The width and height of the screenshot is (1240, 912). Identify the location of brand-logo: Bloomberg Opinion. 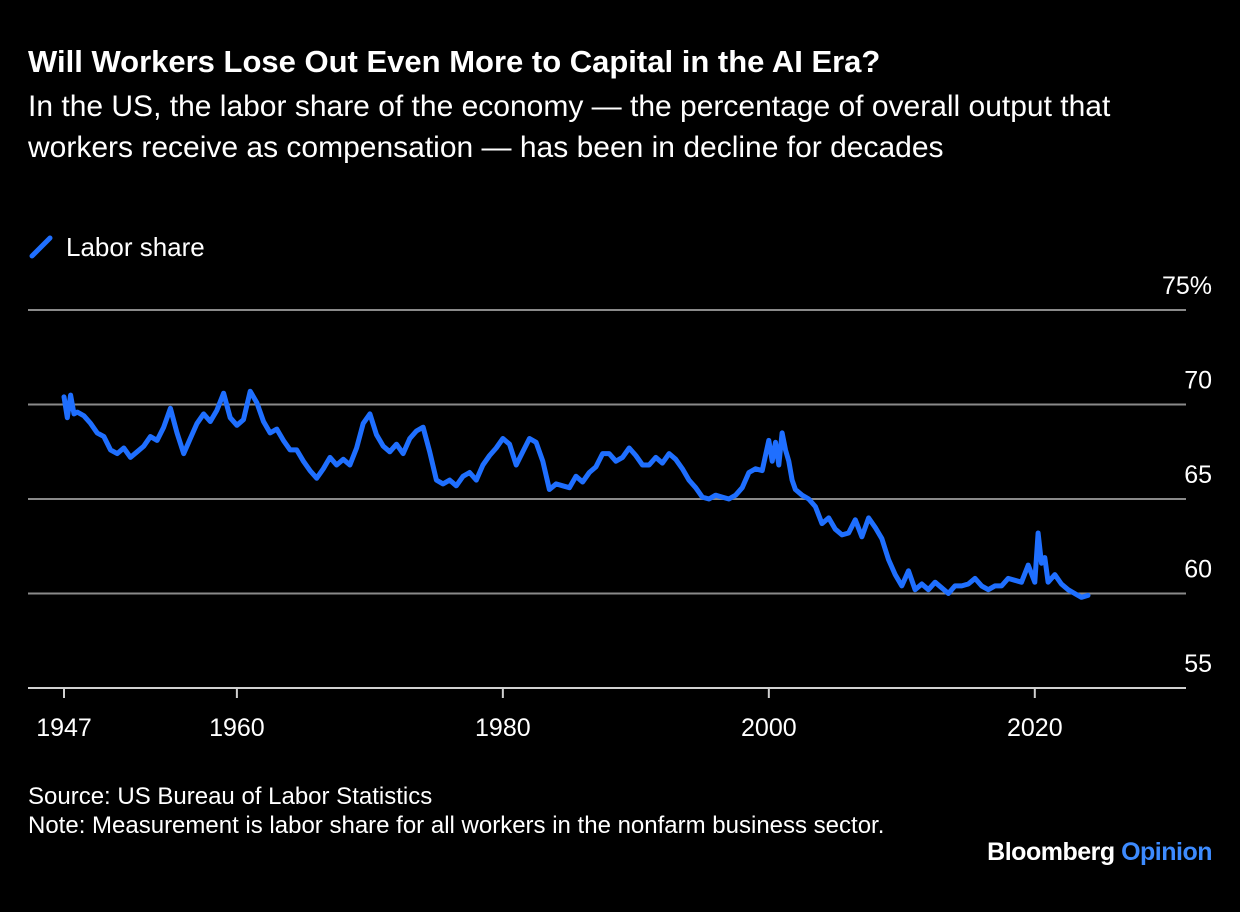
(1099, 852).